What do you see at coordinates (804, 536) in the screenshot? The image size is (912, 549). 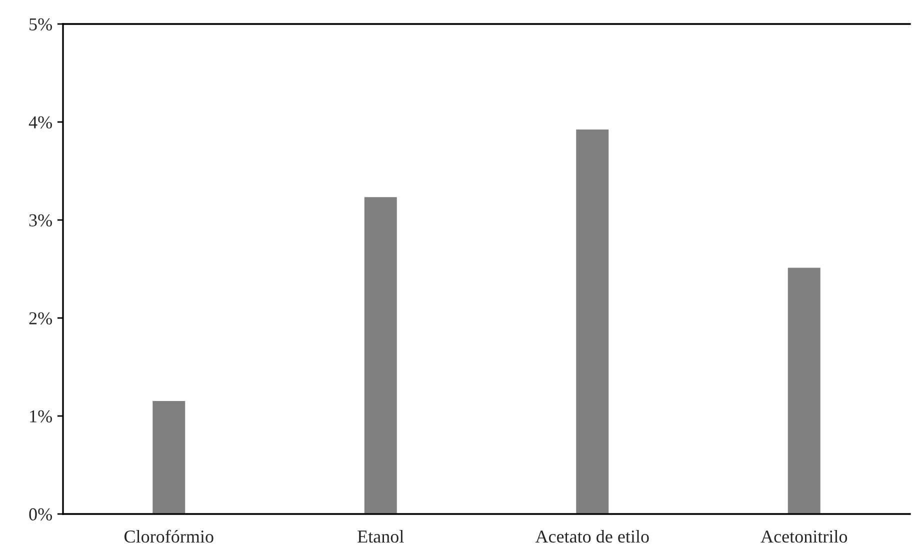 I see `x-tick-label: Acetonitrilo` at bounding box center [804, 536].